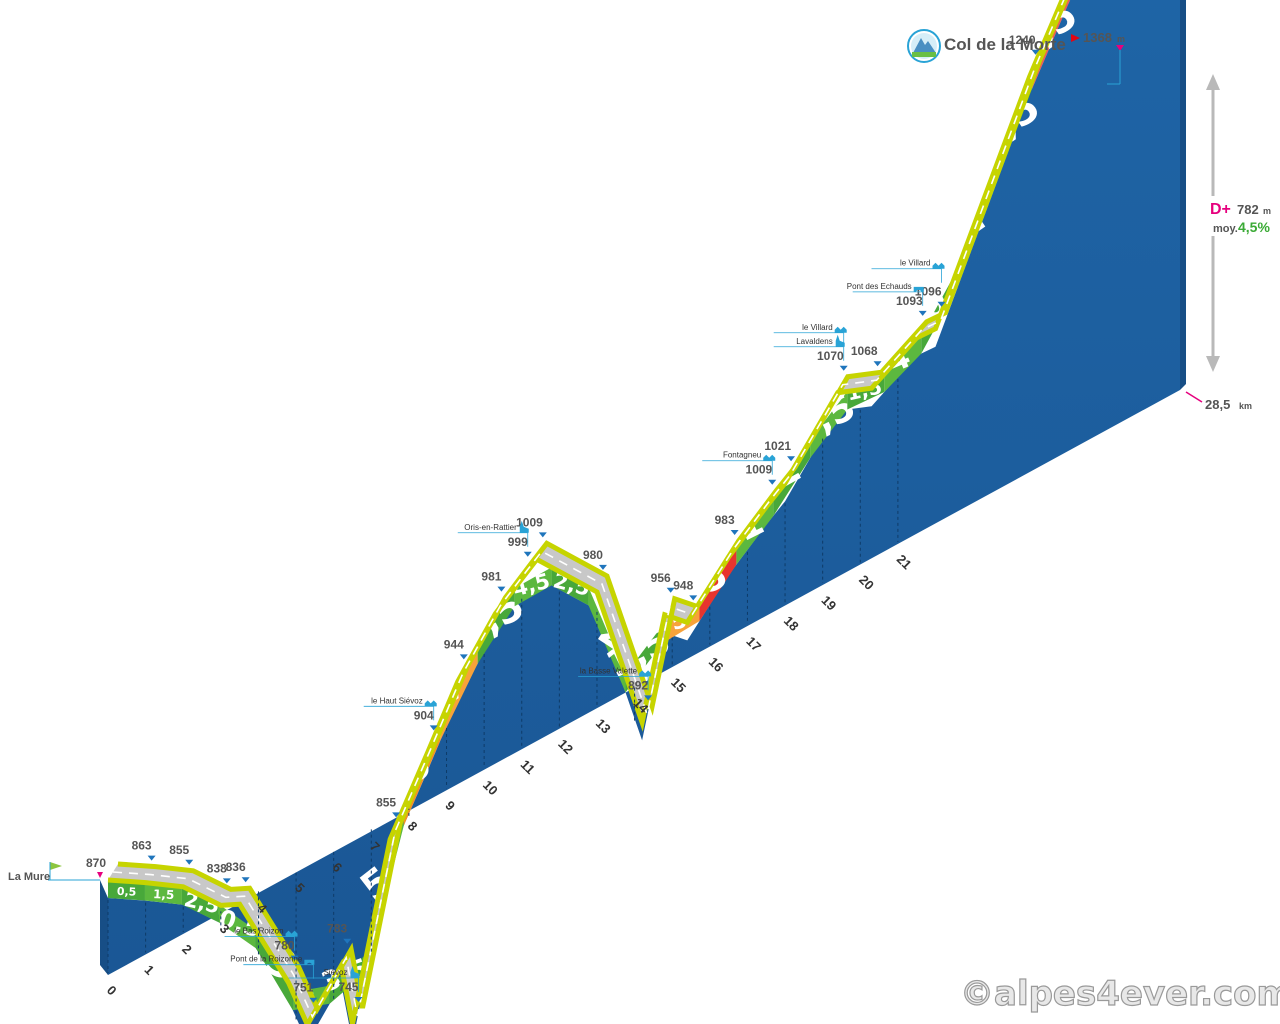 This screenshot has width=1280, height=1024. I want to click on summit-pin-icon, so click(1120, 48).